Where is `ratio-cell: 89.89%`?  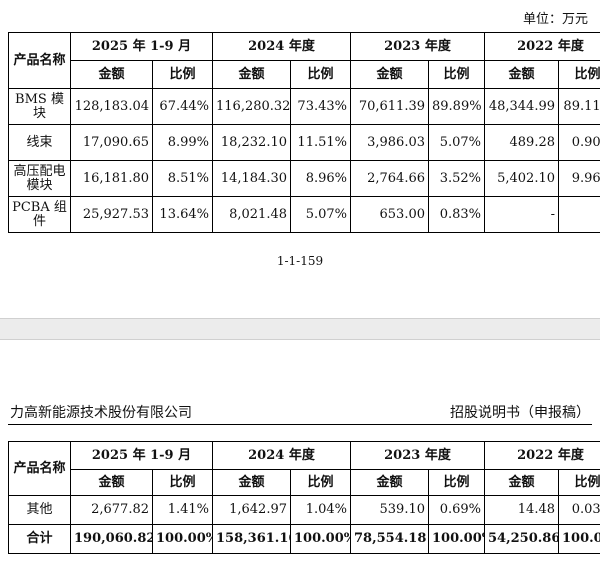 ratio-cell: 89.89% is located at coordinates (456, 106).